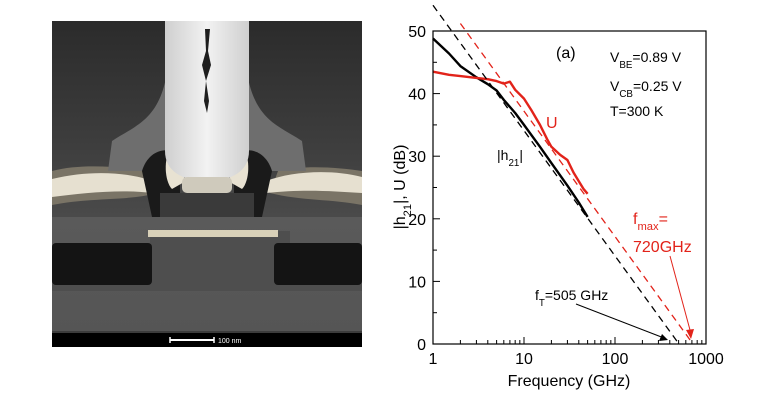 This screenshot has height=400, width=780. Describe the element at coordinates (706, 359) in the screenshot. I see `x-tick-label: 1000` at that location.